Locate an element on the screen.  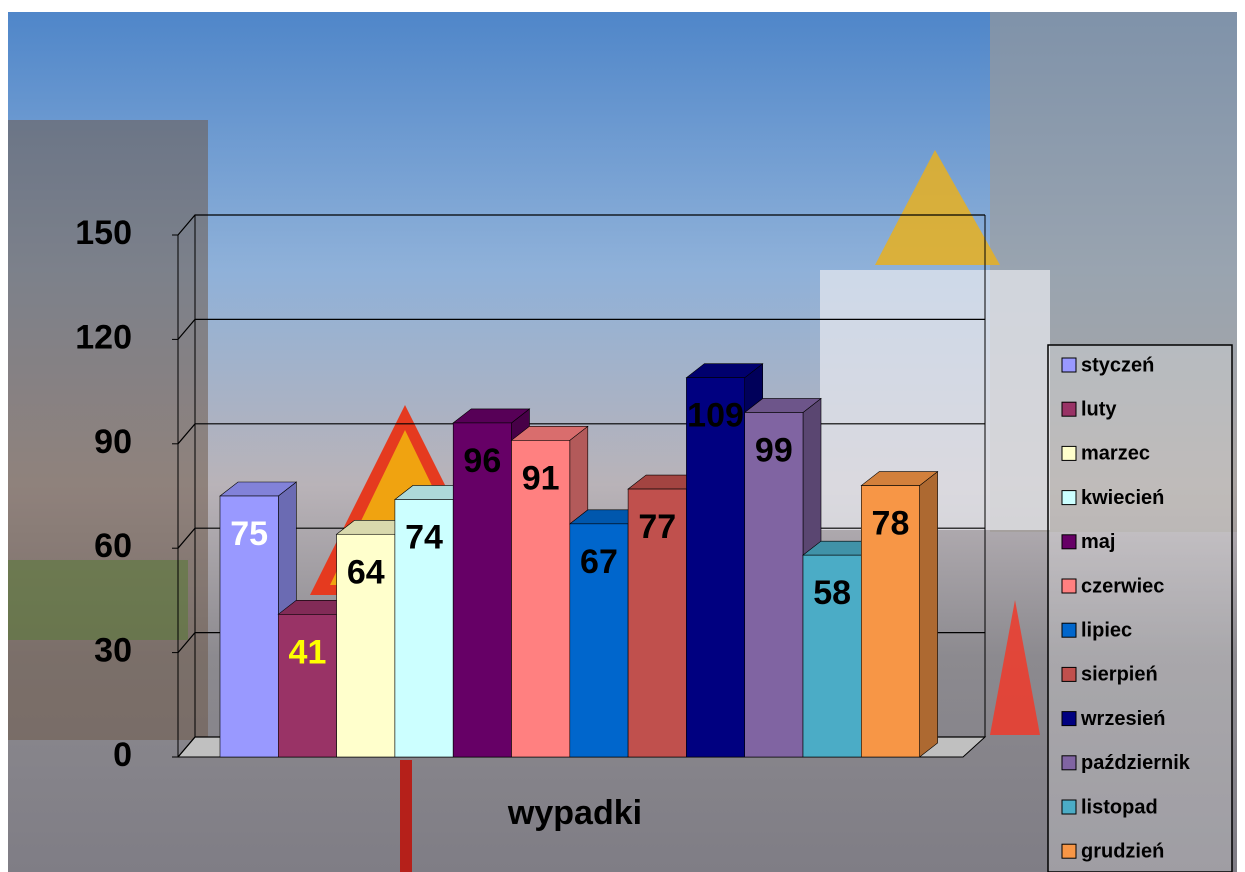
y-tick-label: 150 is located at coordinates (103, 233).